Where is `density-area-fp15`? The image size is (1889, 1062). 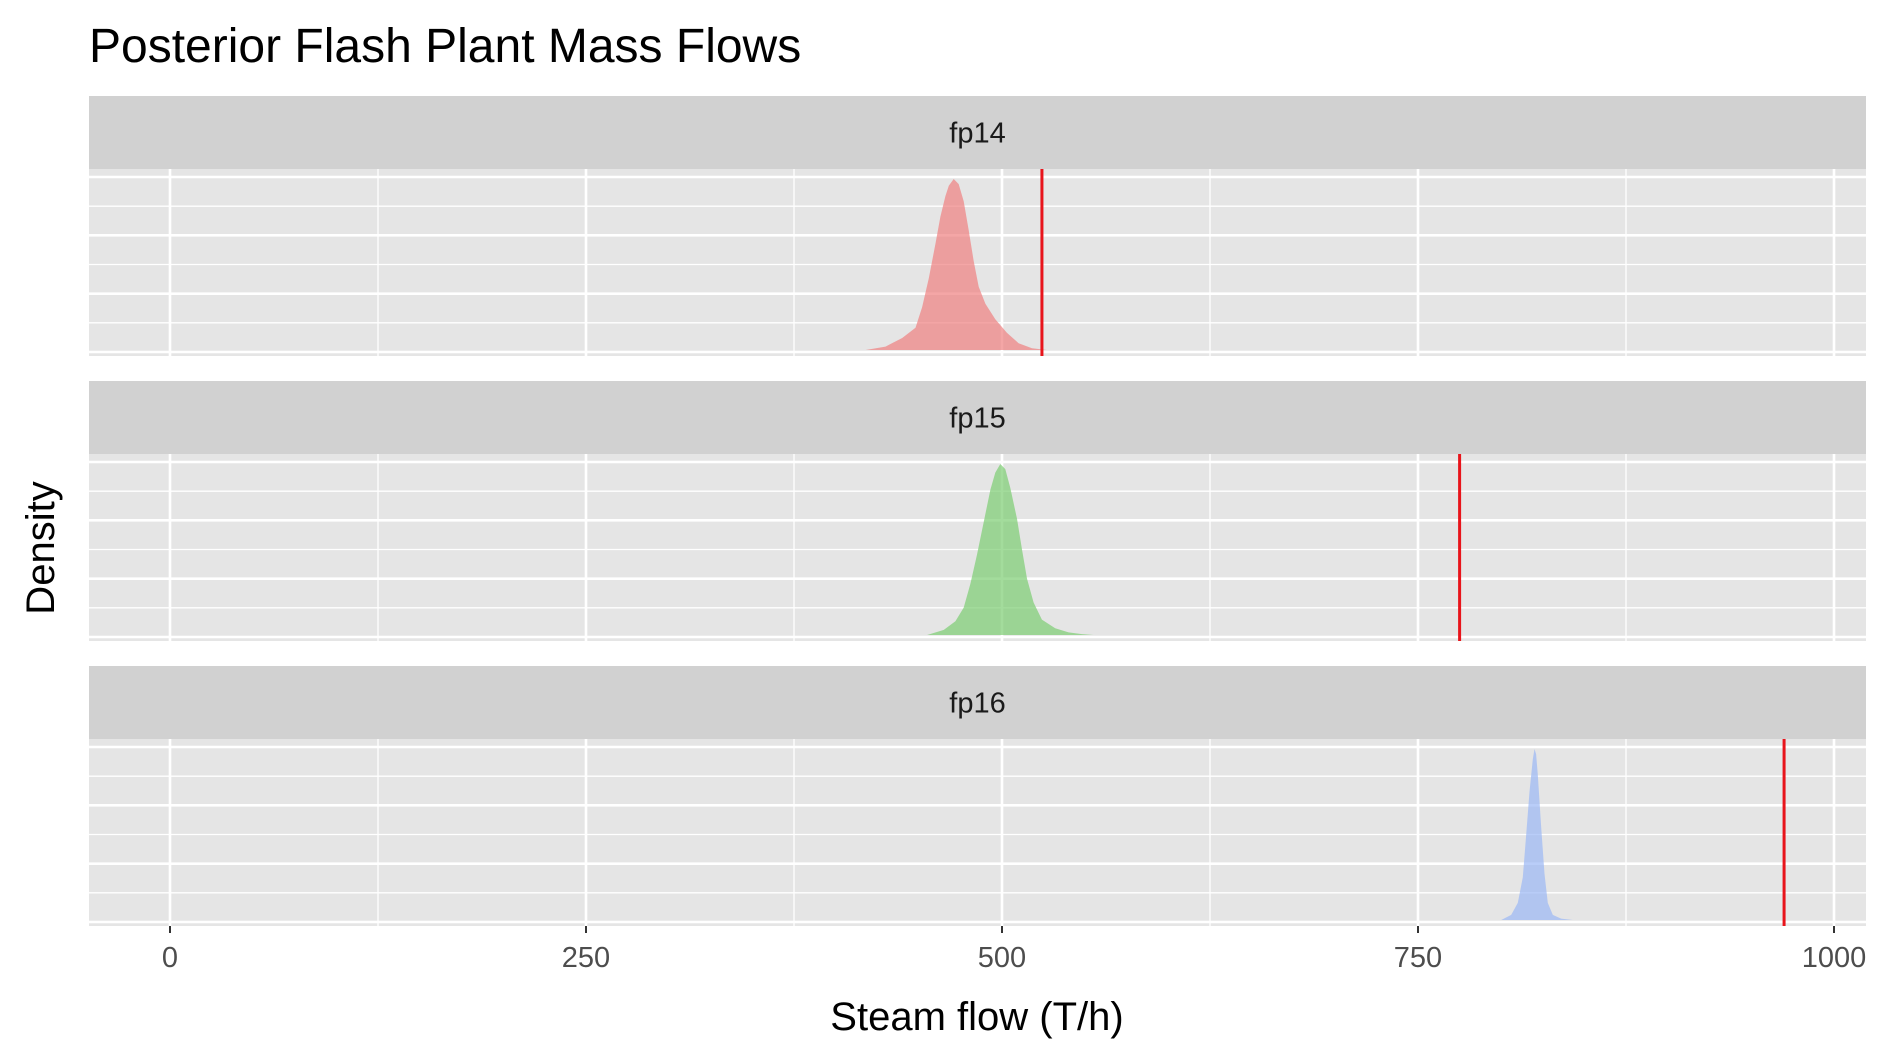 density-area-fp15 is located at coordinates (1010, 549).